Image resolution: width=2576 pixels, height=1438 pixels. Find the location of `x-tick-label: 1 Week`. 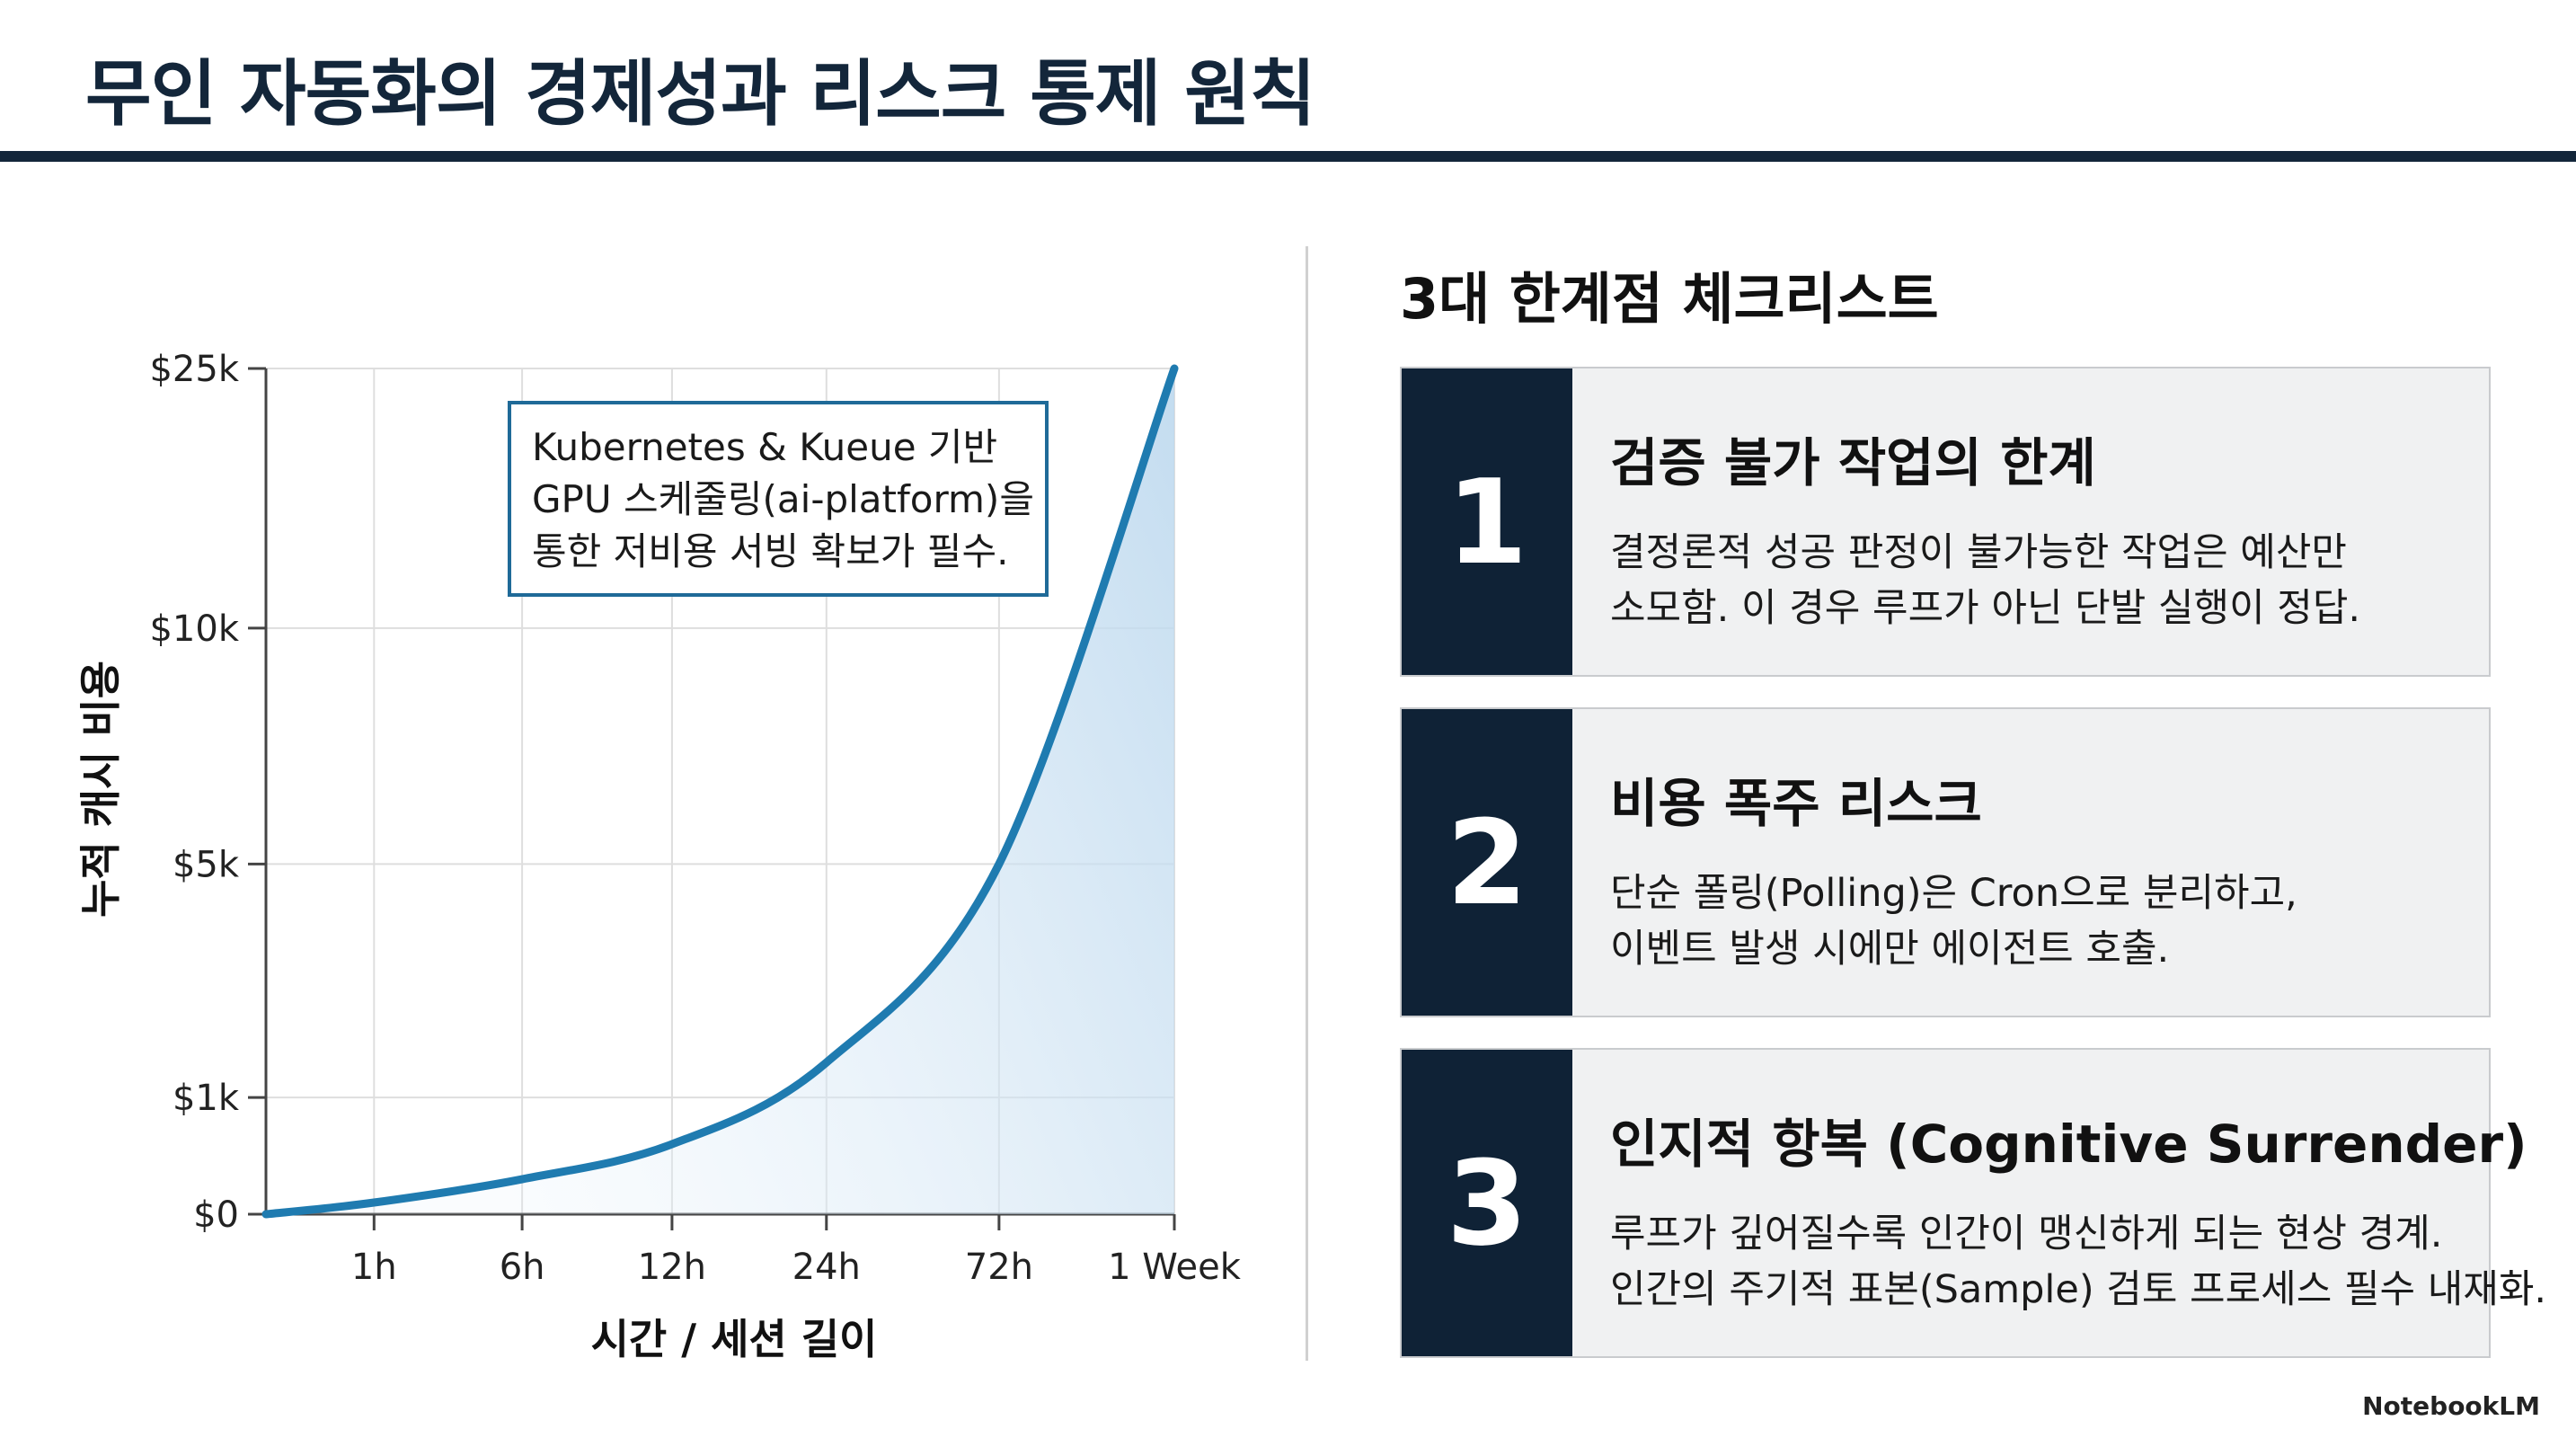

x-tick-label: 1 Week is located at coordinates (1175, 1267).